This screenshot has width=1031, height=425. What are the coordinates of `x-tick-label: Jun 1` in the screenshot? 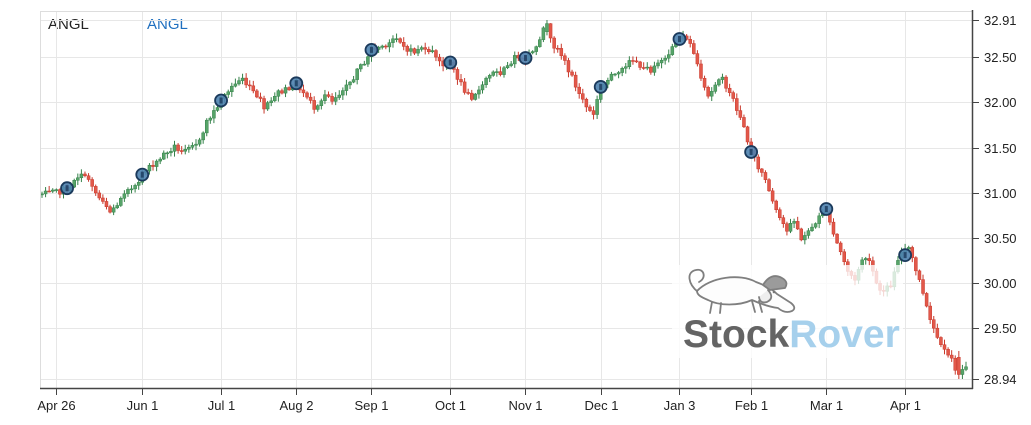 It's located at (143, 405).